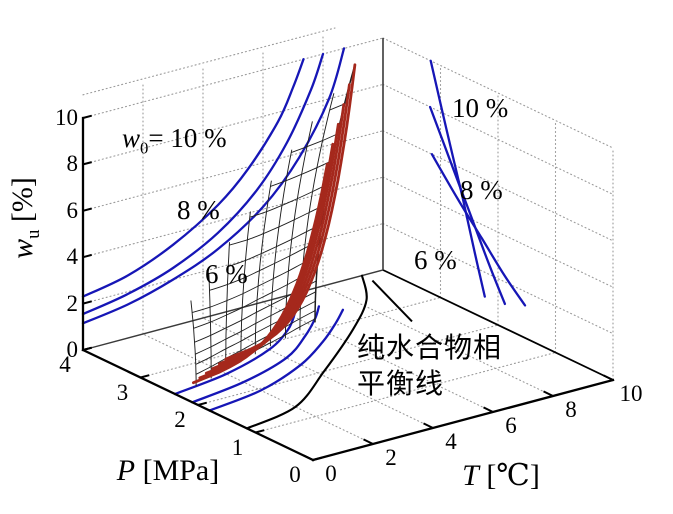  Describe the element at coordinates (435, 260) in the screenshot. I see `right-wall-label-6: 6 %` at that location.